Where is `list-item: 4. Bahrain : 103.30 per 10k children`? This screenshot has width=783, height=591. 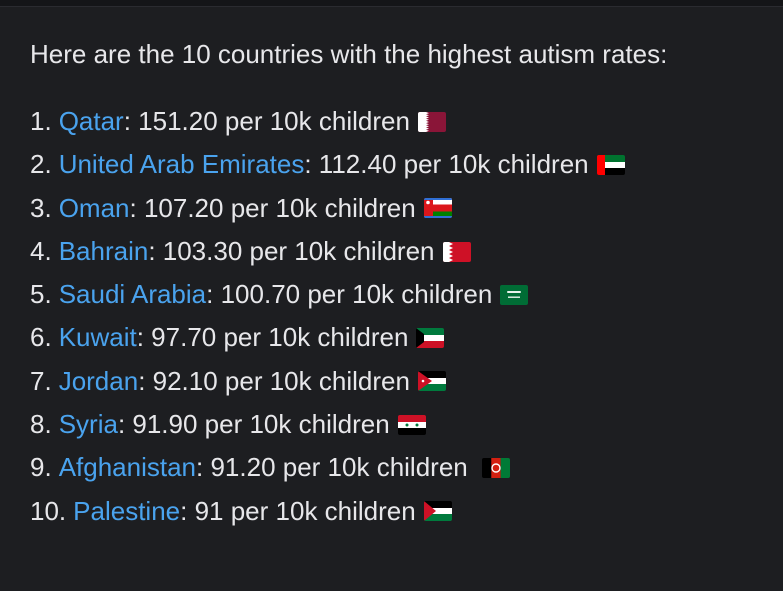
list-item: 4. Bahrain : 103.30 per 10k children is located at coordinates (406, 251).